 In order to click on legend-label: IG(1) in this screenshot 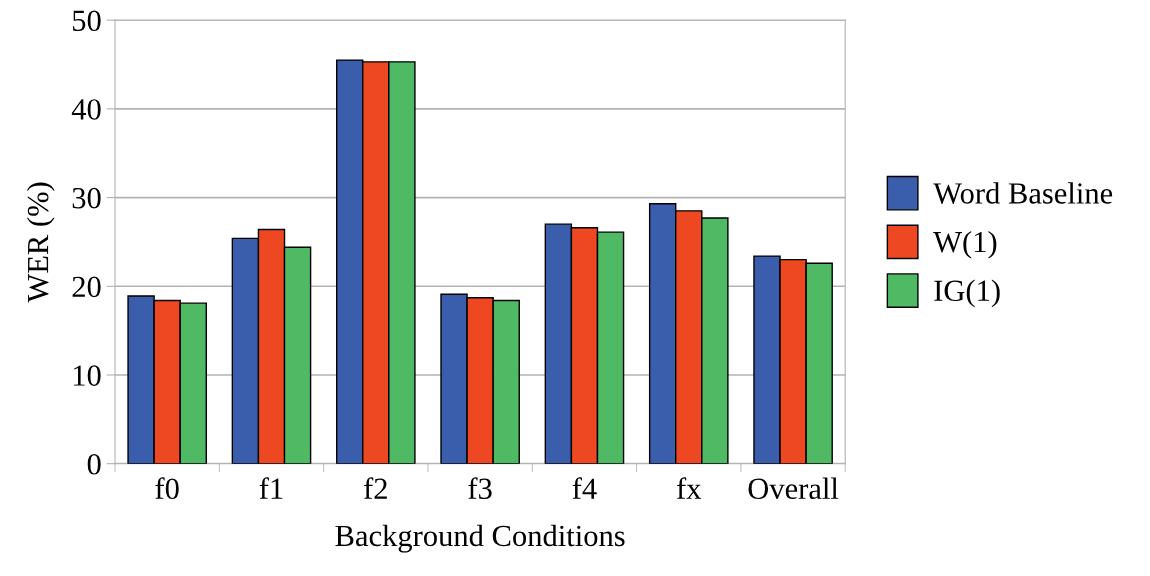, I will do `click(967, 293)`.